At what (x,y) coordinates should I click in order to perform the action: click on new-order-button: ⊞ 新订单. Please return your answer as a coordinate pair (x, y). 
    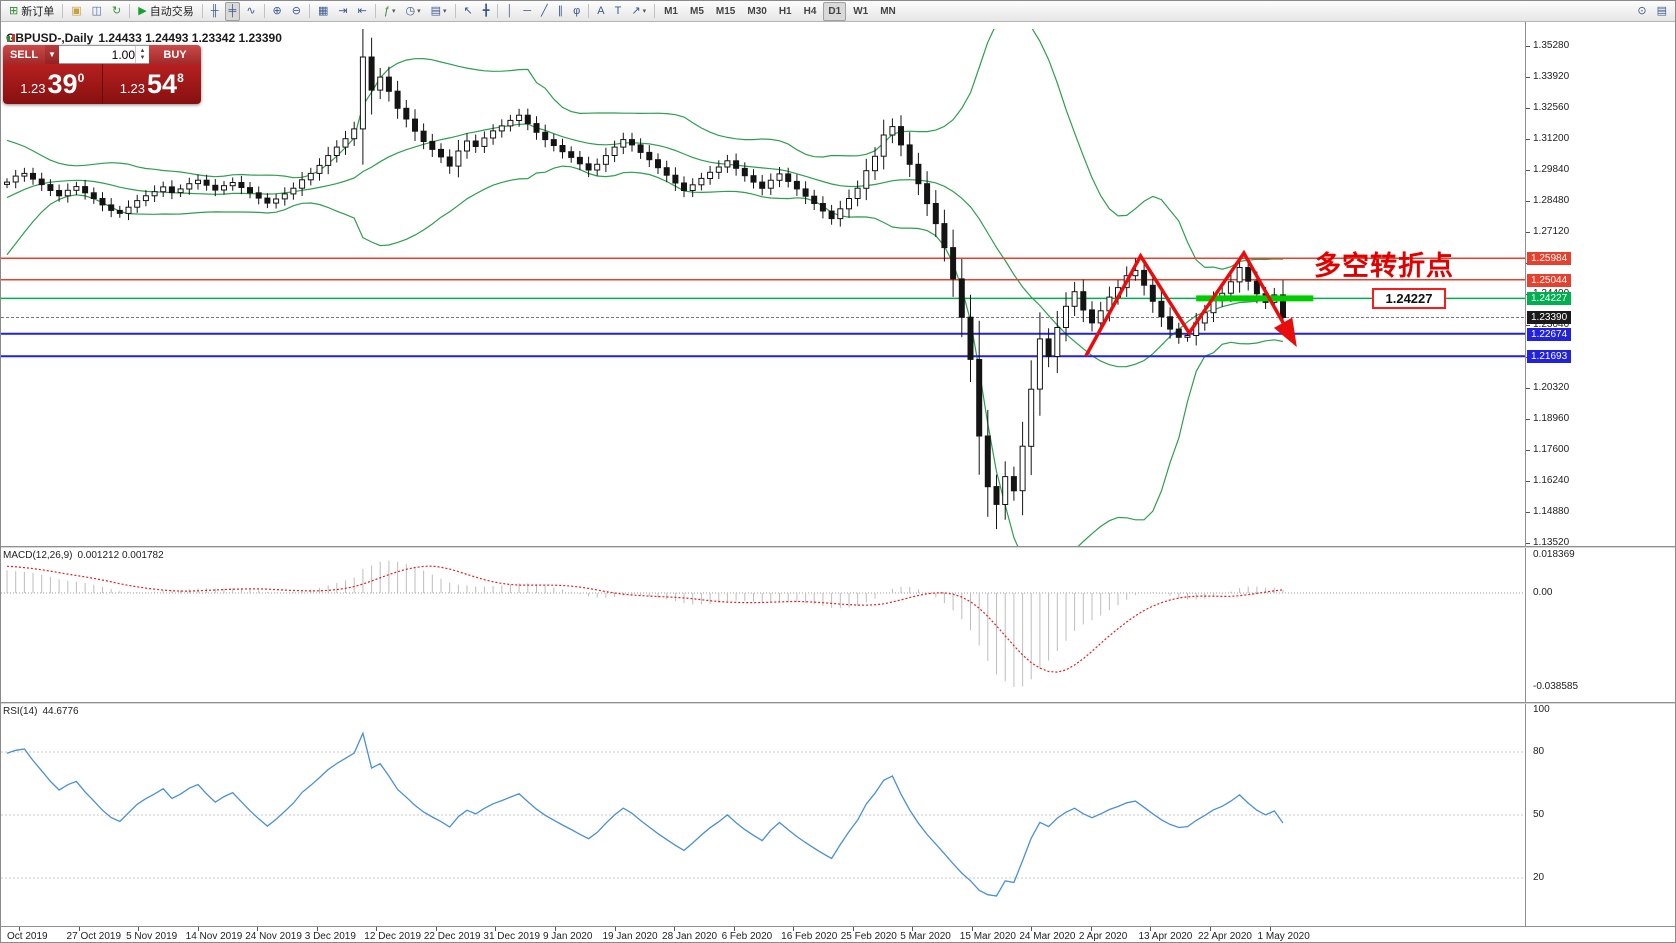
    Looking at the image, I should click on (31, 11).